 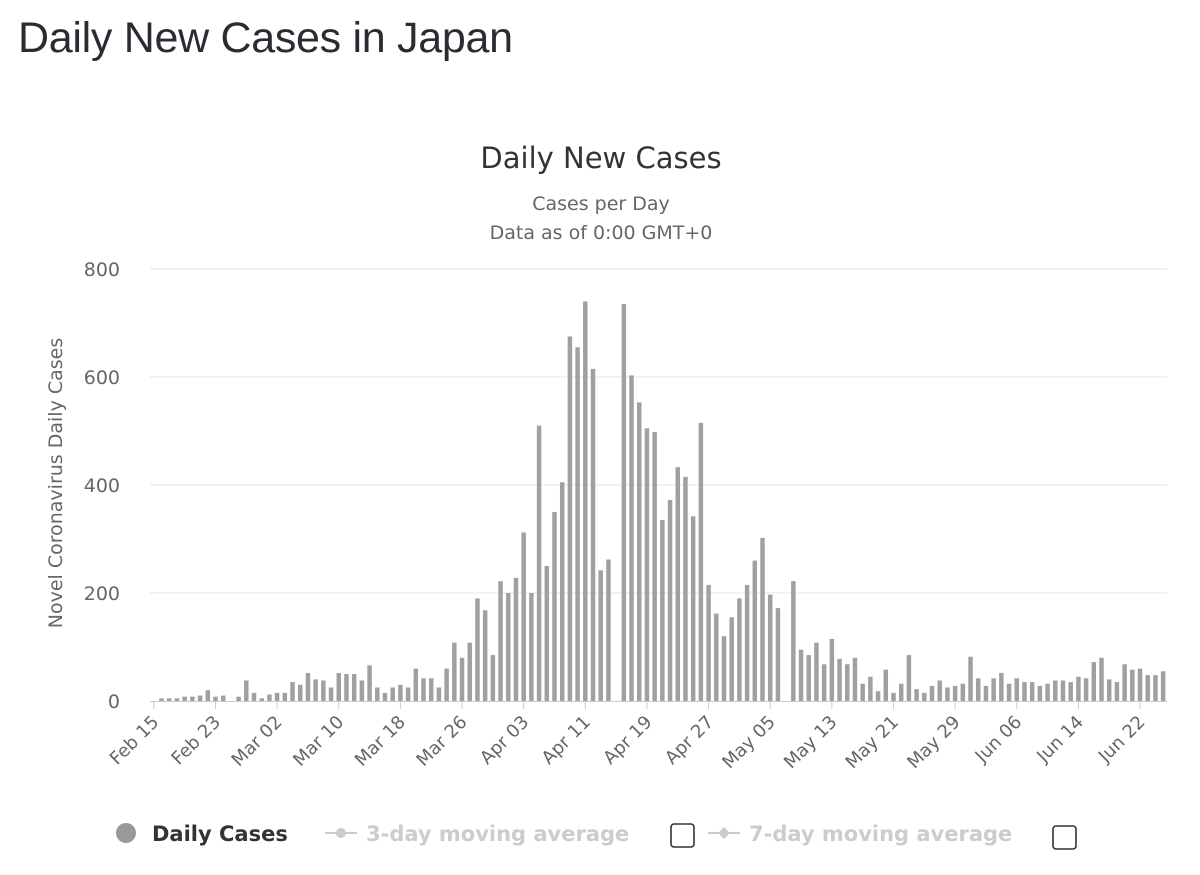 What do you see at coordinates (477, 834) in the screenshot?
I see `legend-item-3-day-average: 3-day moving average` at bounding box center [477, 834].